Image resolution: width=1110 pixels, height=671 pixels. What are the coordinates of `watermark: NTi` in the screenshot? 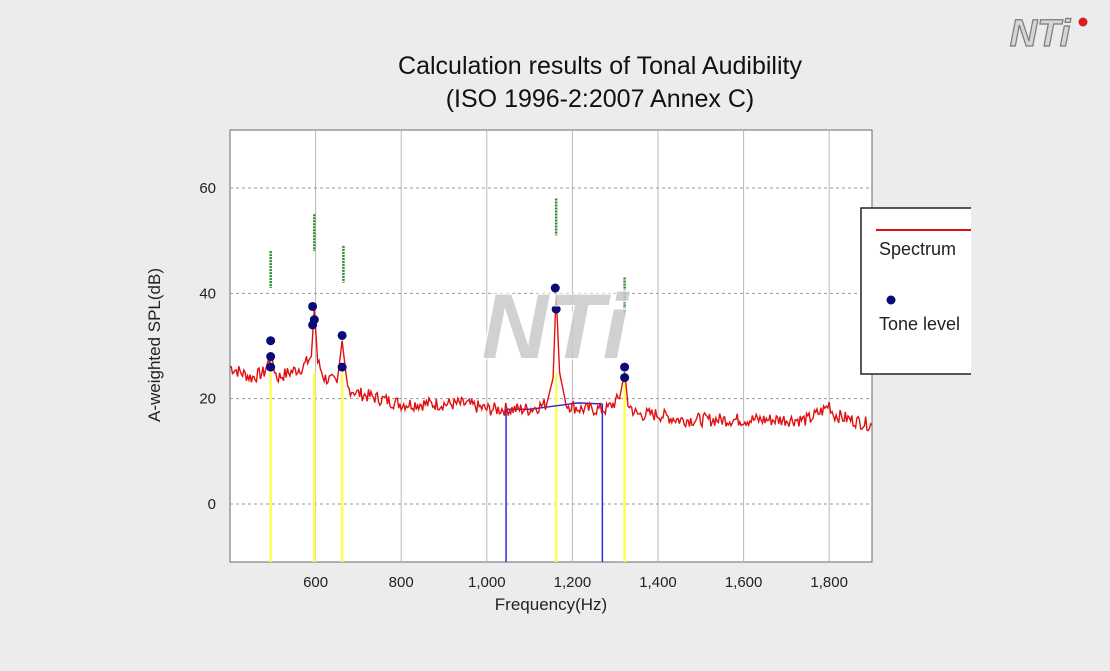 It's located at (556, 327).